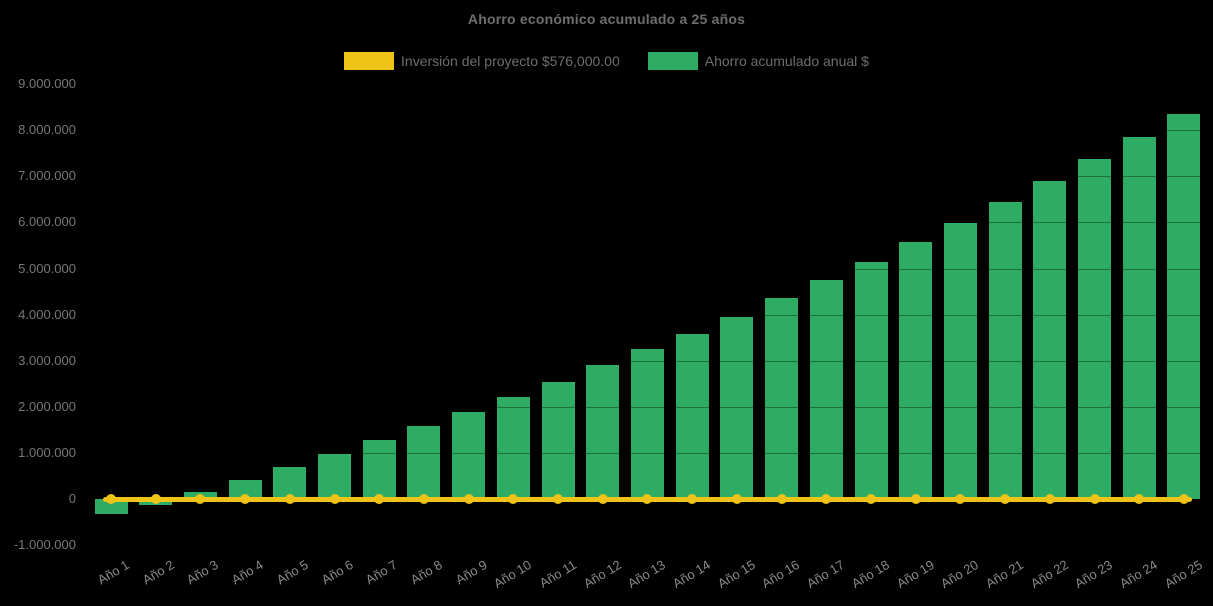  Describe the element at coordinates (960, 574) in the screenshot. I see `x-tick-label: Año 20` at that location.